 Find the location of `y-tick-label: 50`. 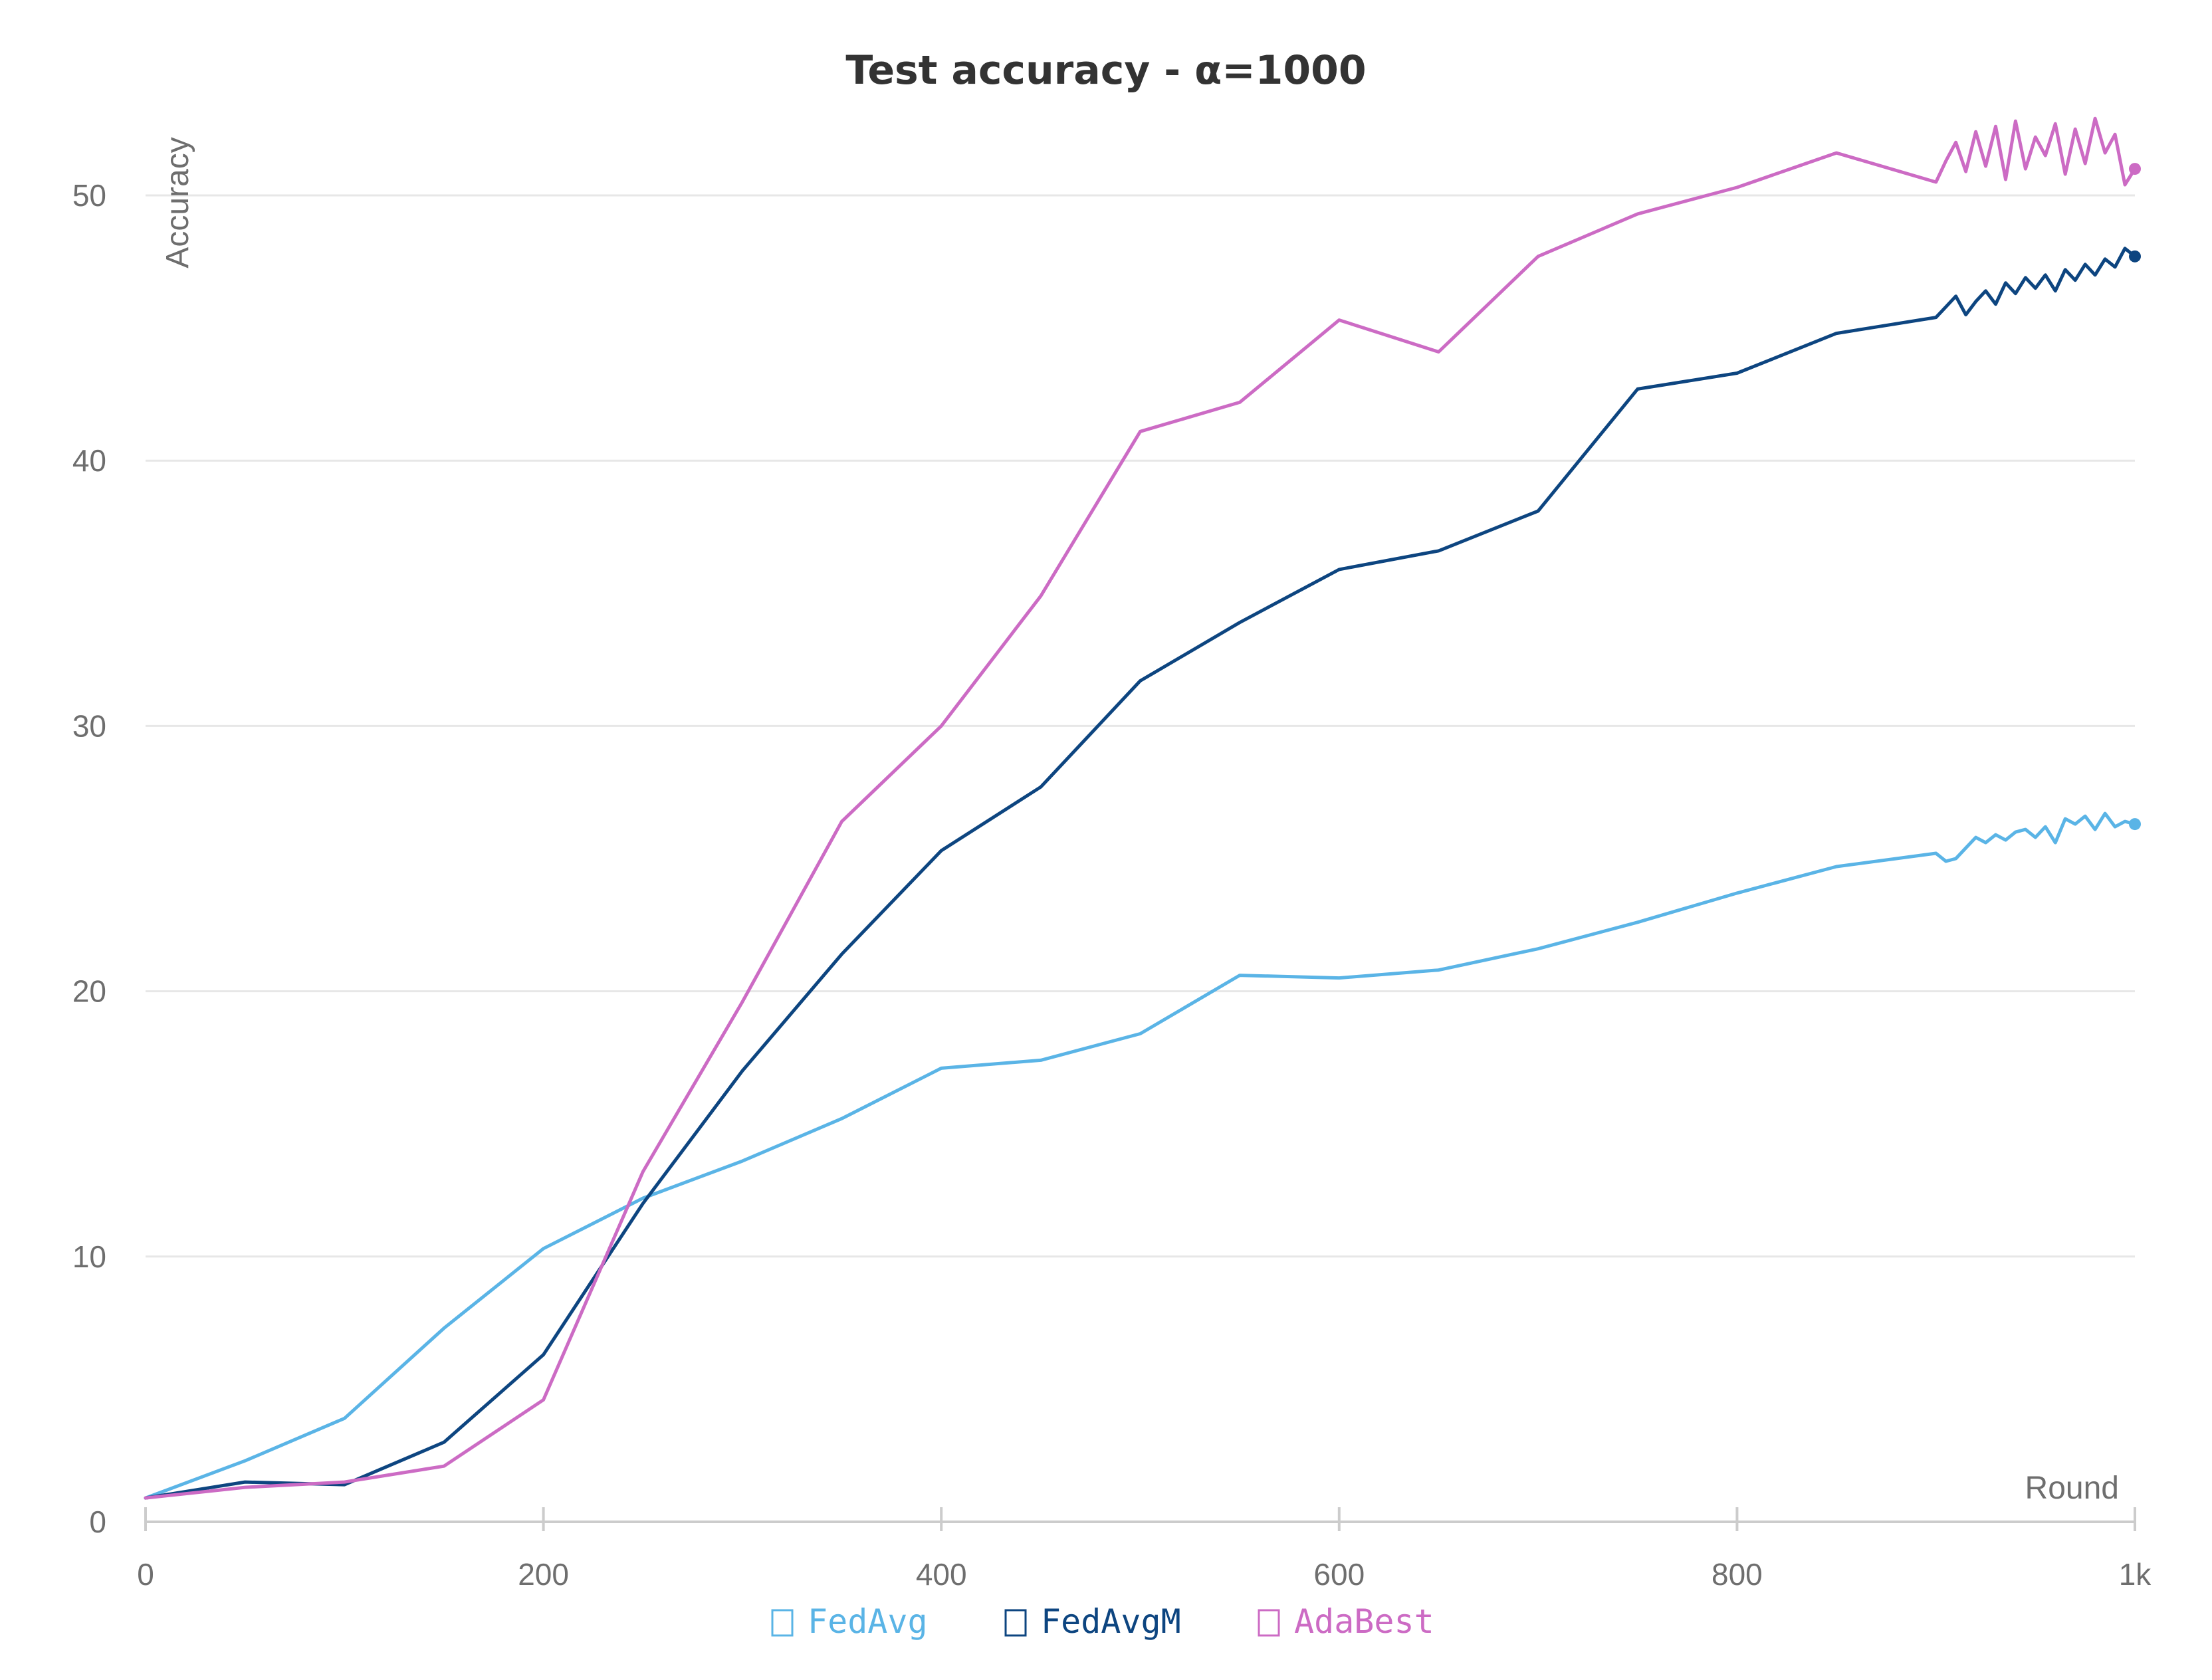

y-tick-label: 50 is located at coordinates (89, 195).